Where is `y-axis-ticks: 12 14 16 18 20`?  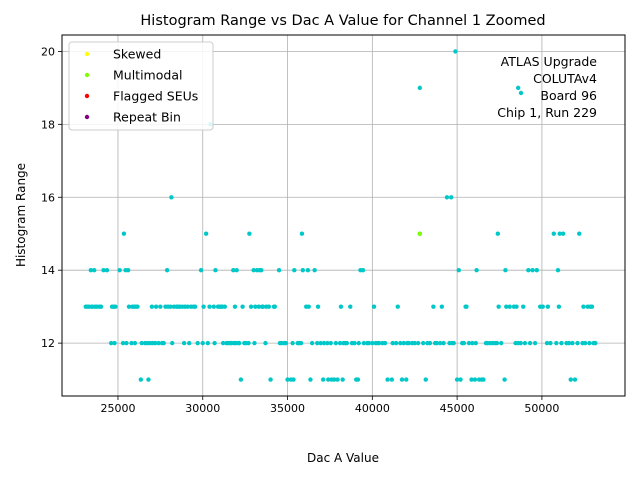 y-axis-ticks: 12 14 16 18 20 is located at coordinates (51, 197).